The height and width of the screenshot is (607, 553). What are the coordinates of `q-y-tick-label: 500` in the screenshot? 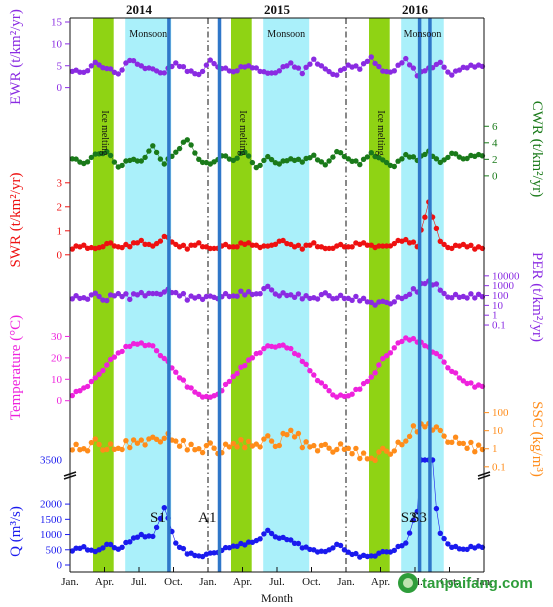 It's located at (54, 550).